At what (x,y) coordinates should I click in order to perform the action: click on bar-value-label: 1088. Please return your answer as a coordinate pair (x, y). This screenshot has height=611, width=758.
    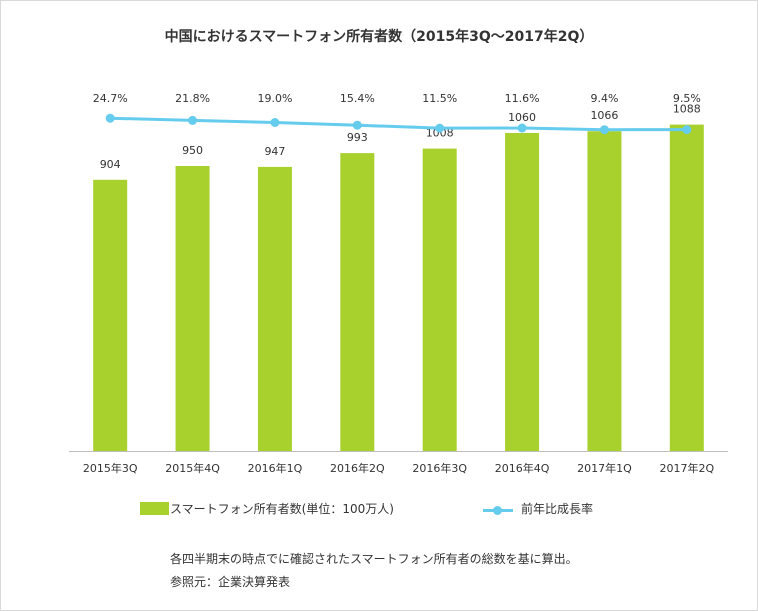
    Looking at the image, I should click on (687, 109).